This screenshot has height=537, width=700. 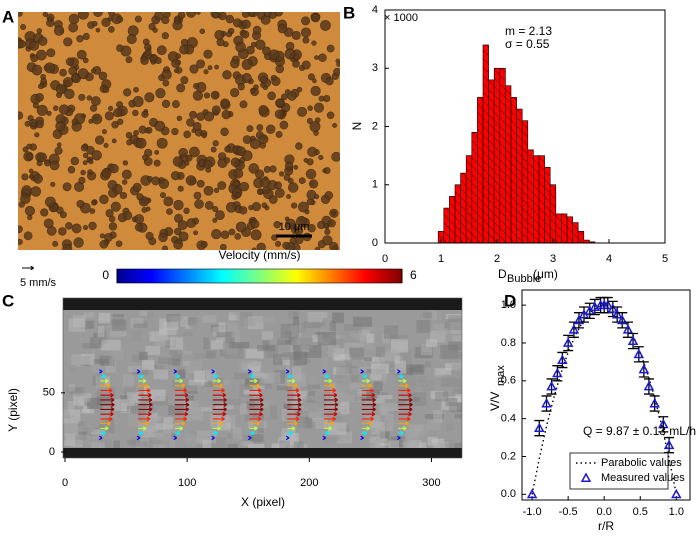 I want to click on reference-label: 5 mm/s, so click(x=38, y=283).